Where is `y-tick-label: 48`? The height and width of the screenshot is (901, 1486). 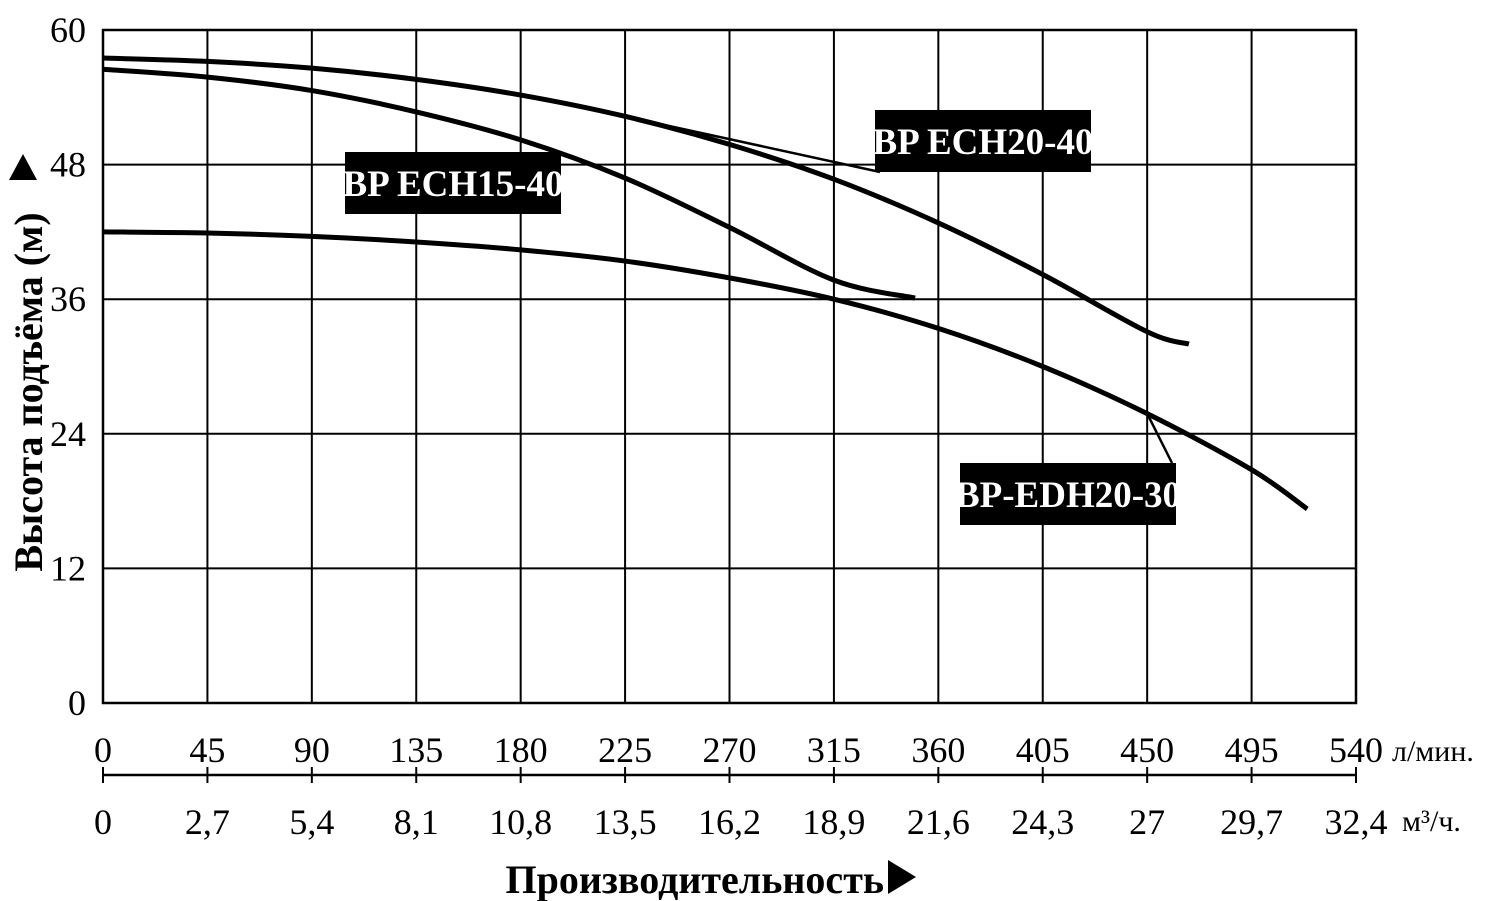 y-tick-label: 48 is located at coordinates (68, 165).